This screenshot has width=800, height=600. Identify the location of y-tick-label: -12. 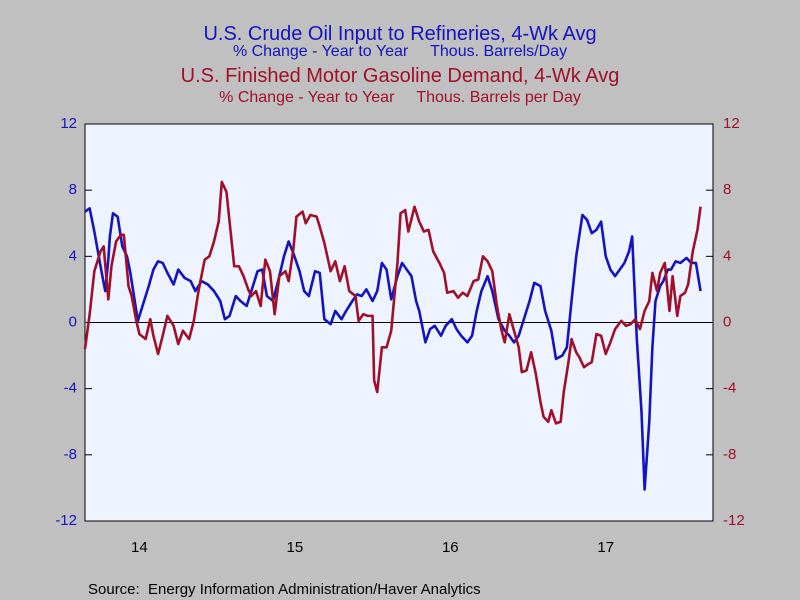
(66, 520).